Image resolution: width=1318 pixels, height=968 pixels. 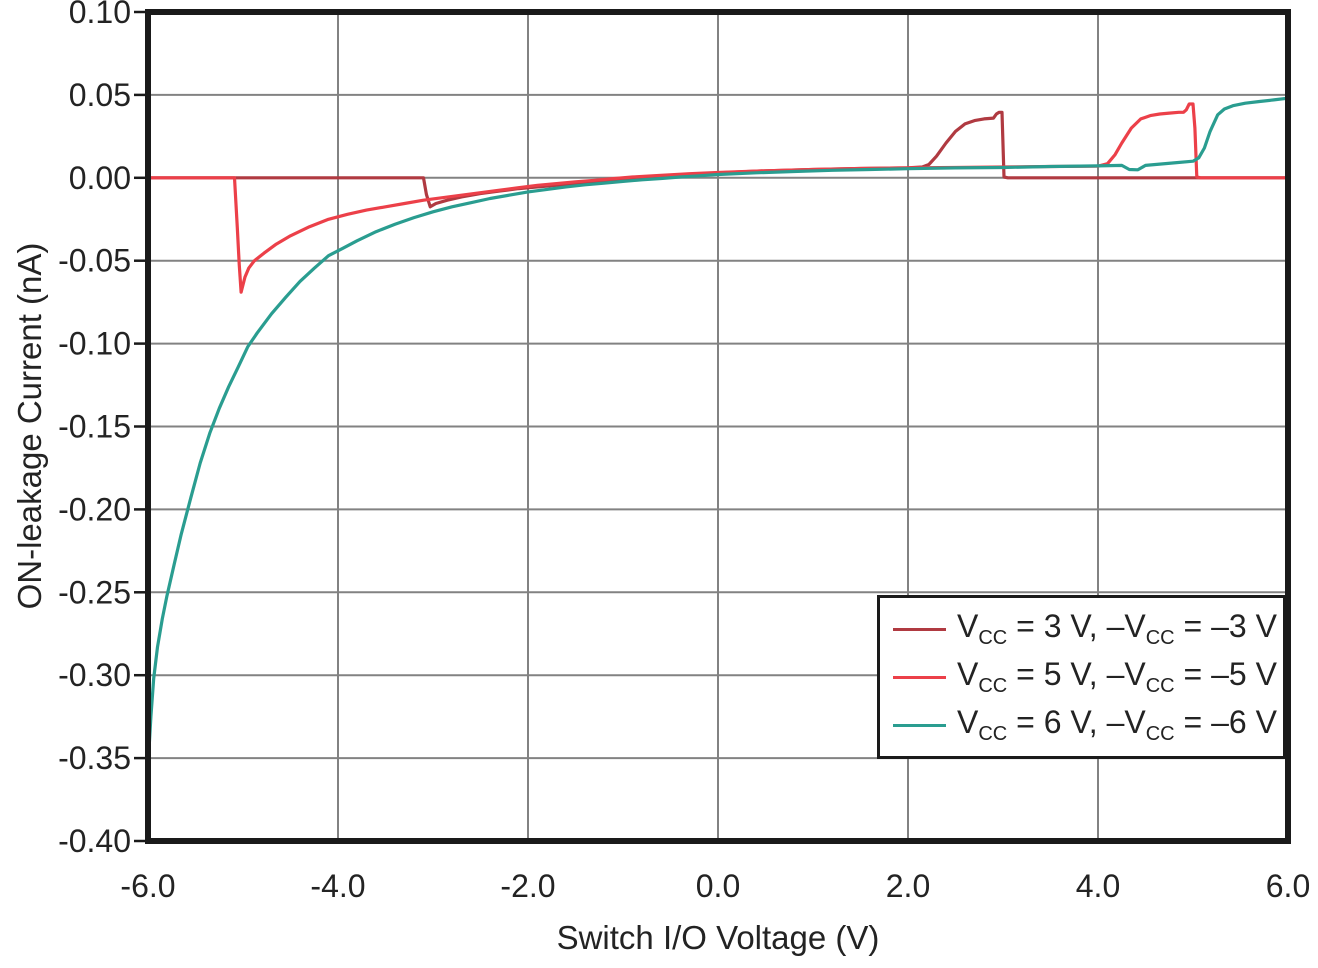 I want to click on y-tick-label: 0.00, so click(x=100, y=178).